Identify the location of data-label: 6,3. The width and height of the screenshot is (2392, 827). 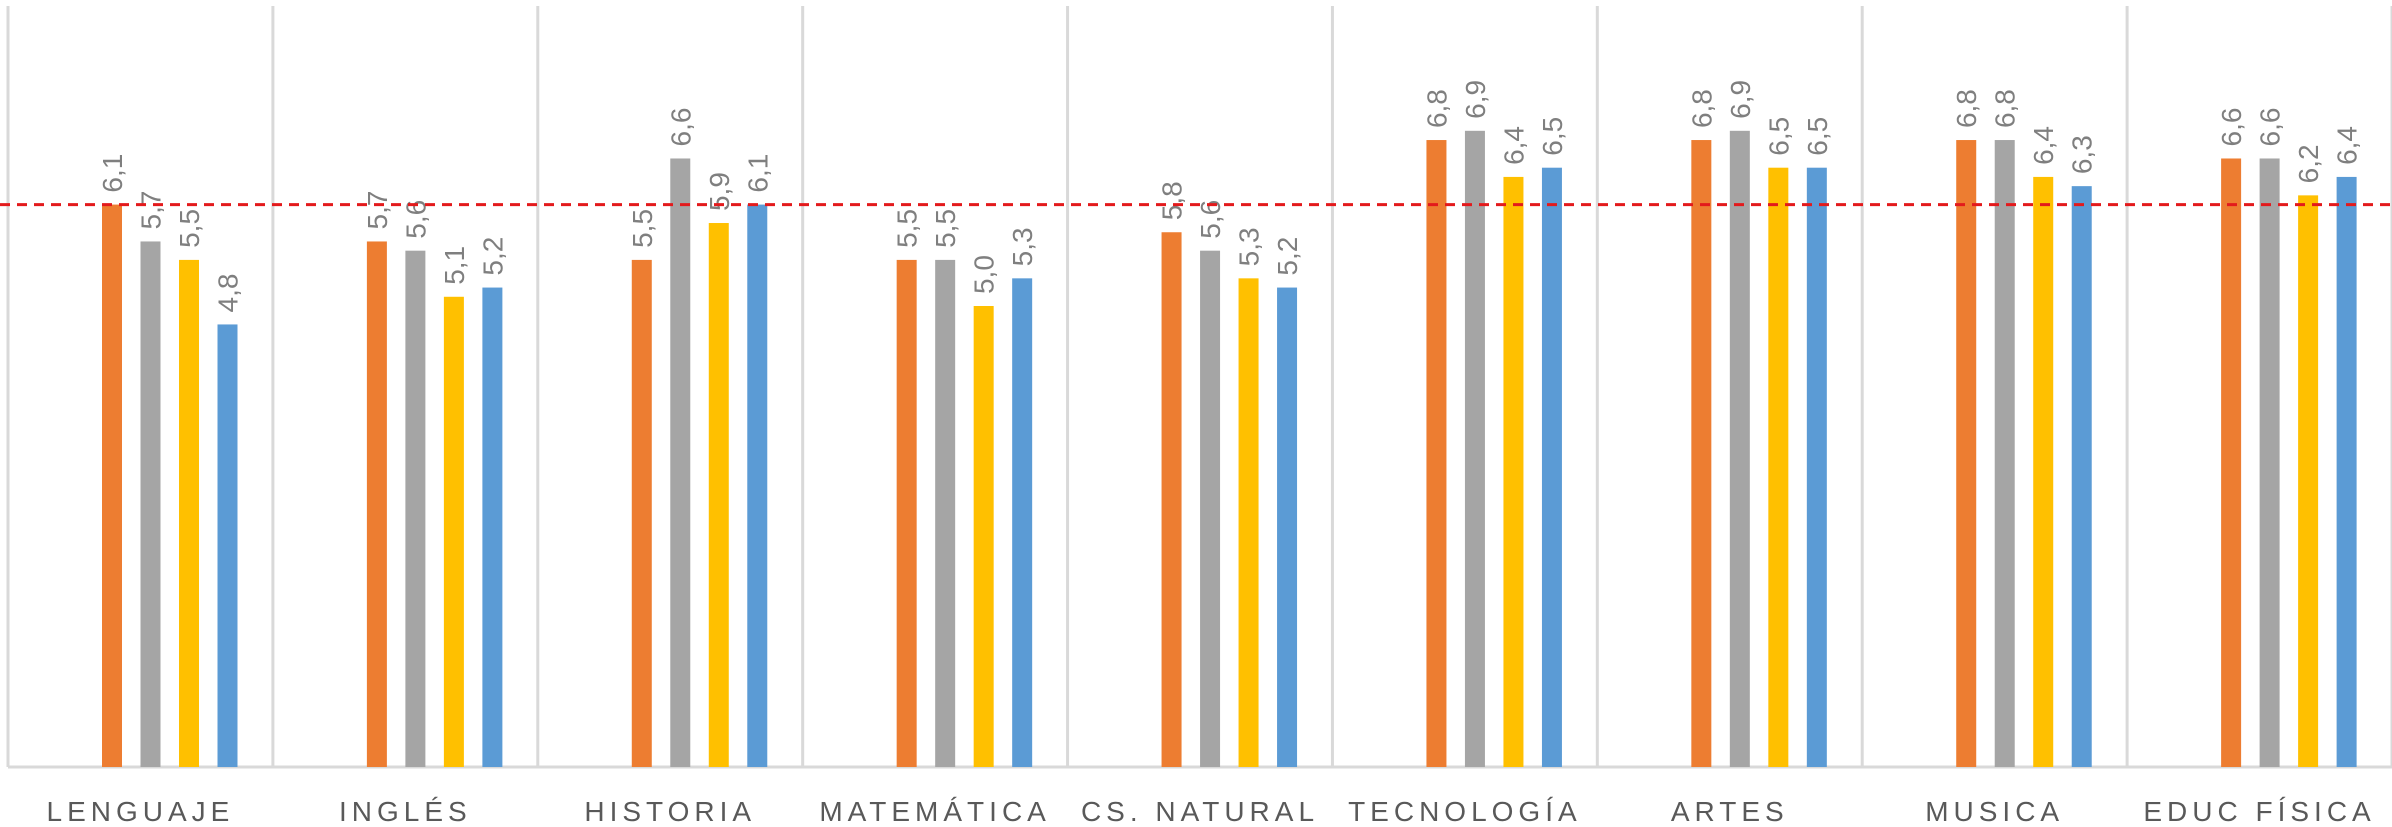
(2082, 154).